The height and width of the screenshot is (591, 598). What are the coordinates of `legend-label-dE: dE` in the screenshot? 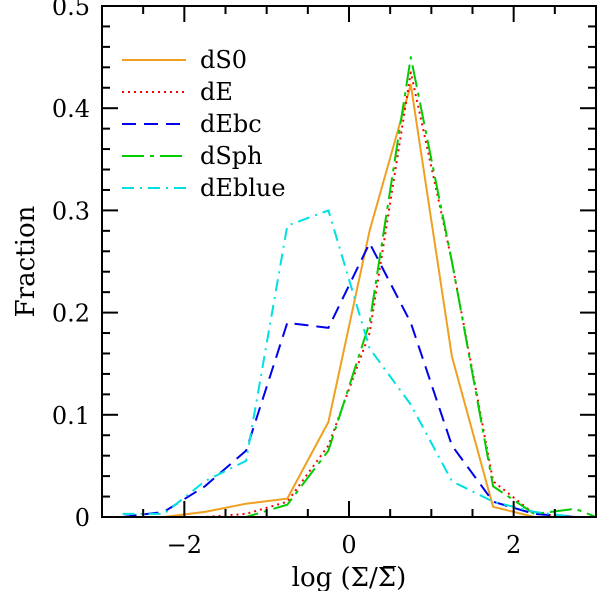 It's located at (216, 92).